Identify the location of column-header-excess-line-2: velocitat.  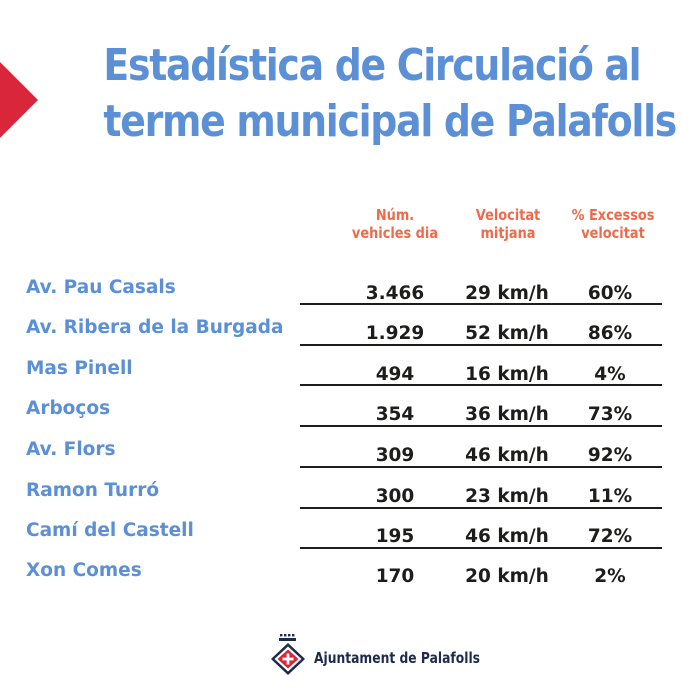
(613, 233).